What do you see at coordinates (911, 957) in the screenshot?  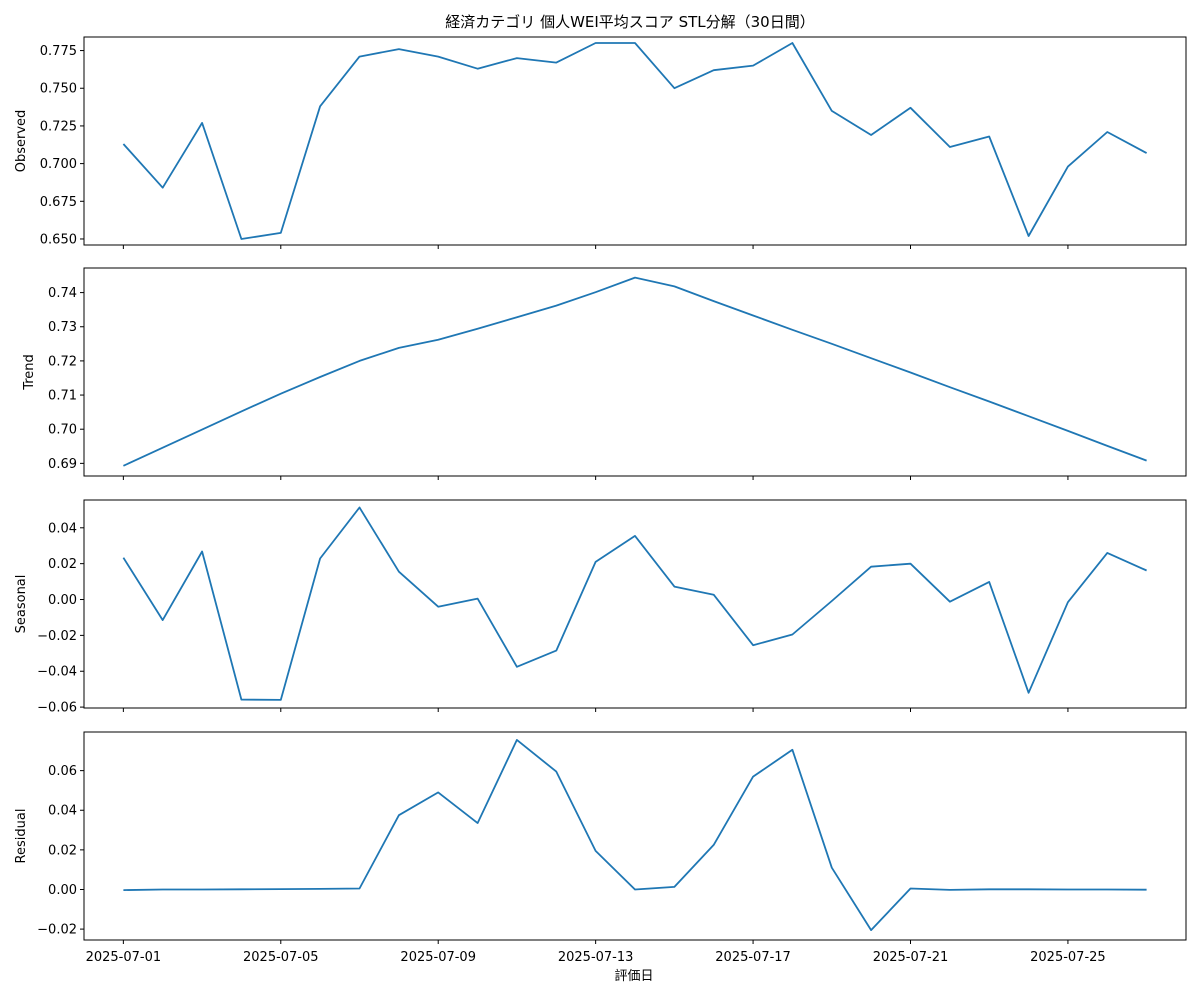 I see `x-tick-label: 2025-07-21` at bounding box center [911, 957].